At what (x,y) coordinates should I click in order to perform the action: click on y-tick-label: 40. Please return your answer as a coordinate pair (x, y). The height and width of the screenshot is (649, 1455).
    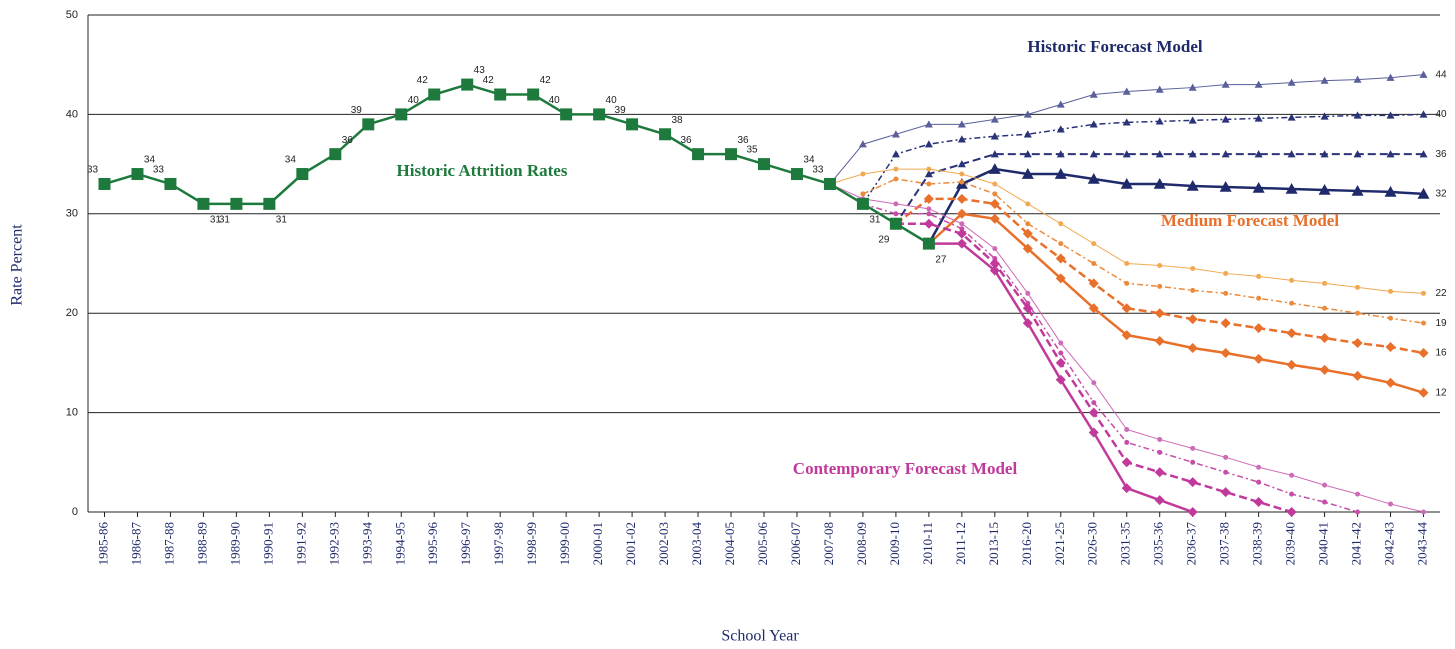
    Looking at the image, I should click on (72, 114).